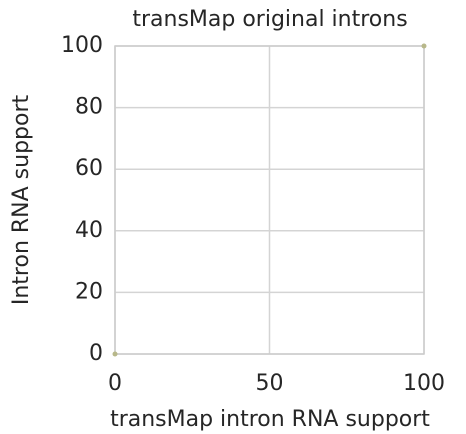 The height and width of the screenshot is (434, 466). I want to click on y-axis-label: Intron RNA support, so click(21, 199).